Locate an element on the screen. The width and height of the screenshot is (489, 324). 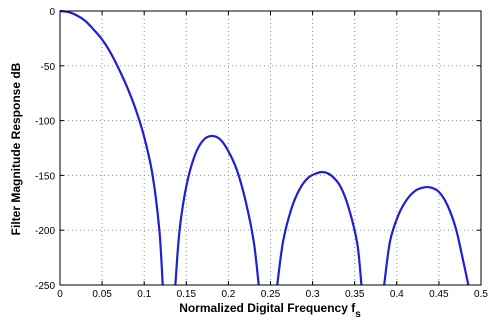
y-tick-label: -250 is located at coordinates (45, 286).